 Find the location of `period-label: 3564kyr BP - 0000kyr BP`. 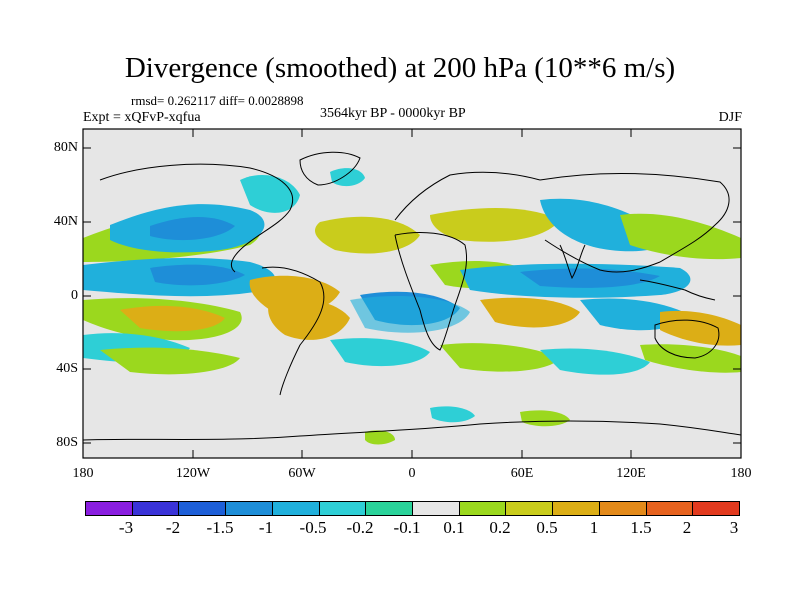

period-label: 3564kyr BP - 0000kyr BP is located at coordinates (393, 113).